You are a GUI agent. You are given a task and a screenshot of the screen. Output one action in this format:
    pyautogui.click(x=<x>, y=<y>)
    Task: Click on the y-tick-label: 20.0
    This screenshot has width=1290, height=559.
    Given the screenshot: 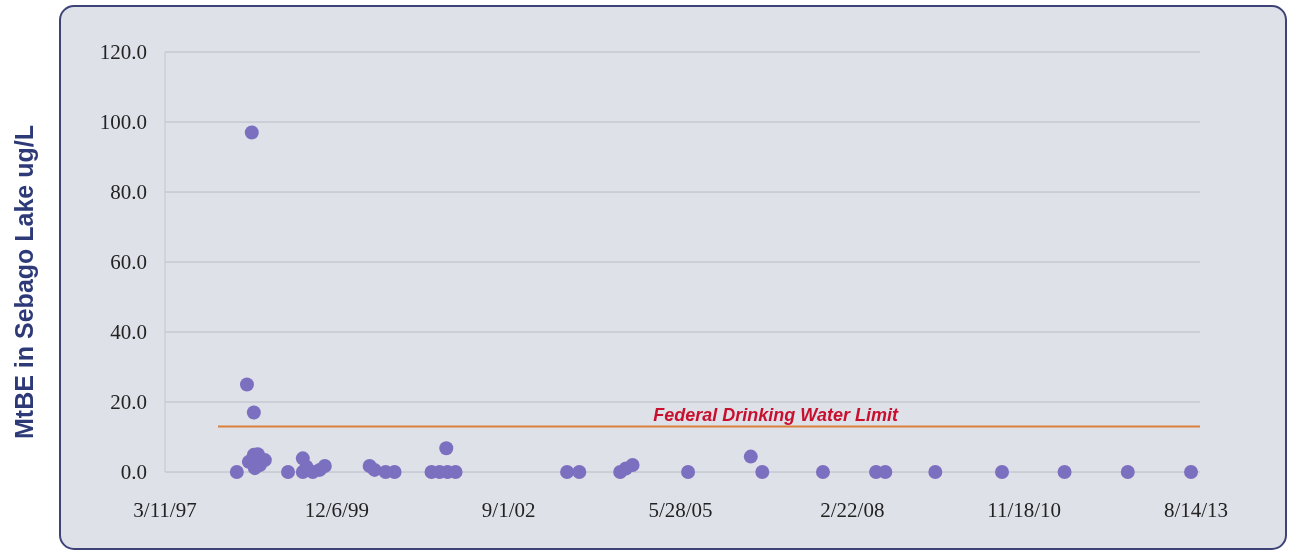 What is the action you would take?
    pyautogui.click(x=128, y=402)
    